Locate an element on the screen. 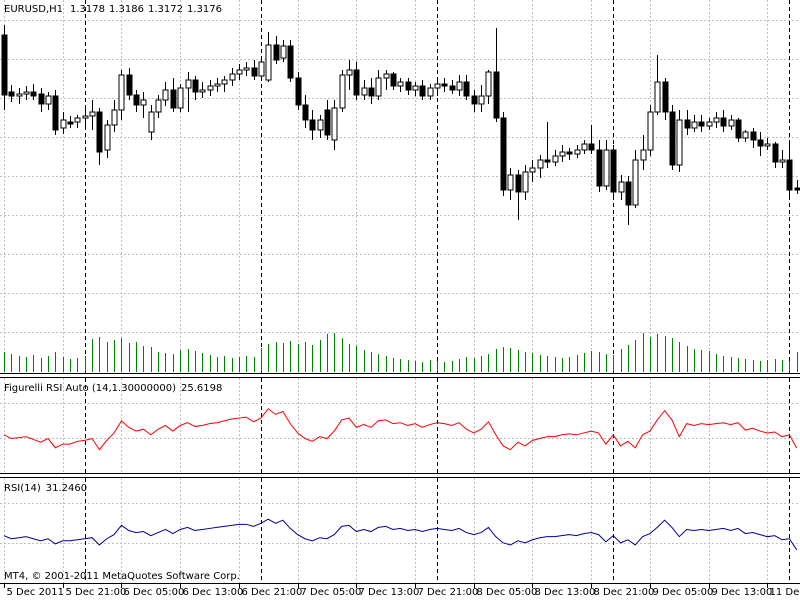 This screenshot has height=600, width=800. header-value: 1.3186 is located at coordinates (126, 9).